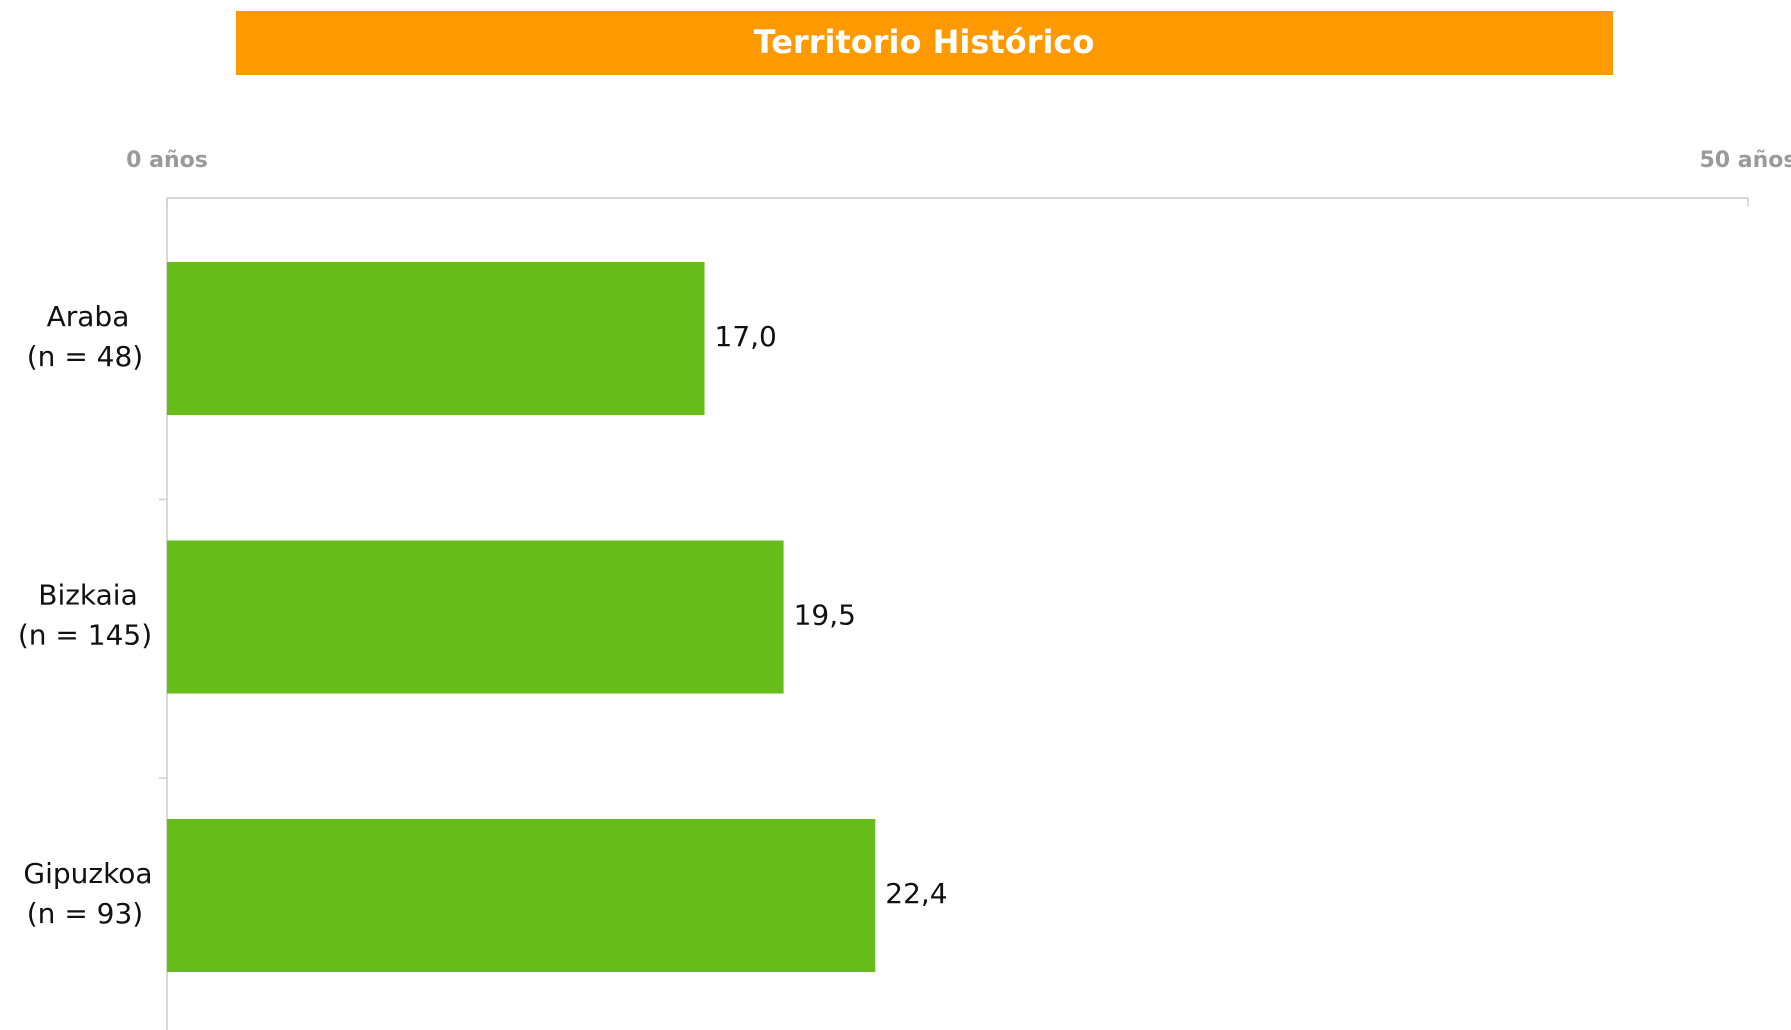 This screenshot has height=1030, width=1791. I want to click on title-bar, so click(924, 43).